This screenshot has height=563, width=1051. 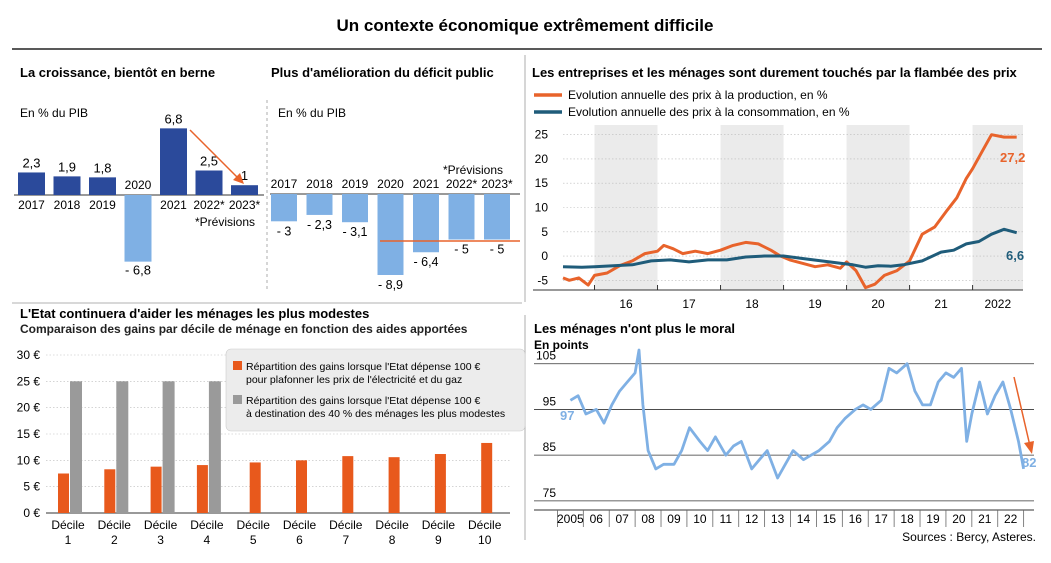 I want to click on deficit-chart-ylabel: En % du PIB, so click(x=312, y=113).